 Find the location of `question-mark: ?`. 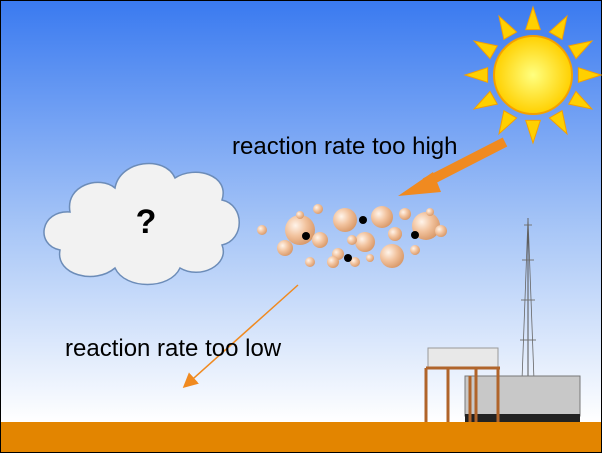

question-mark: ? is located at coordinates (146, 222).